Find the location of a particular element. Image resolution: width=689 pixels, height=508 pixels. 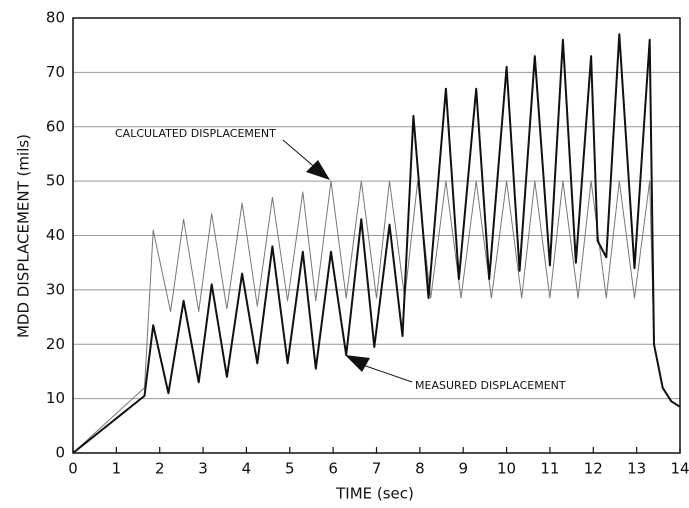

y-tick-label: 30 is located at coordinates (55, 289).